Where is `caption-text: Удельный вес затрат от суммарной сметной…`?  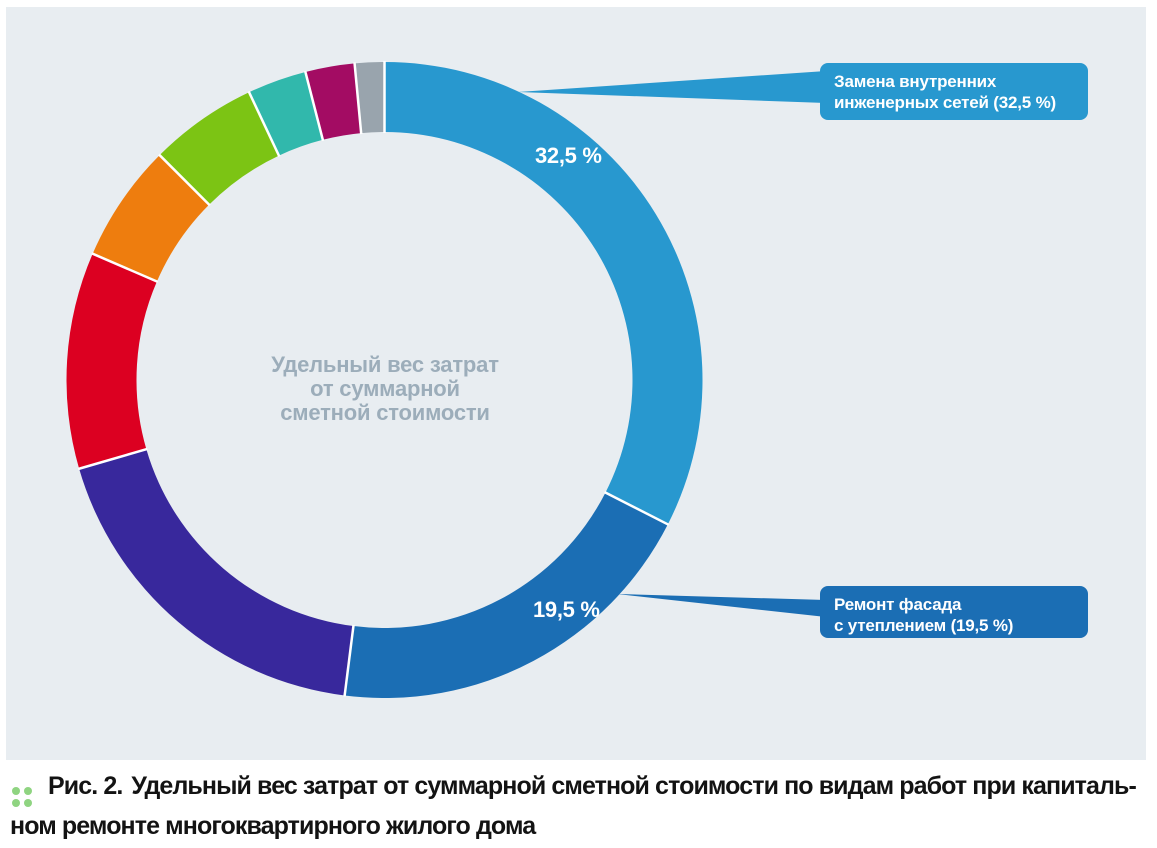 caption-text: Удельный вес затрат от суммарной сметной… is located at coordinates (633, 786).